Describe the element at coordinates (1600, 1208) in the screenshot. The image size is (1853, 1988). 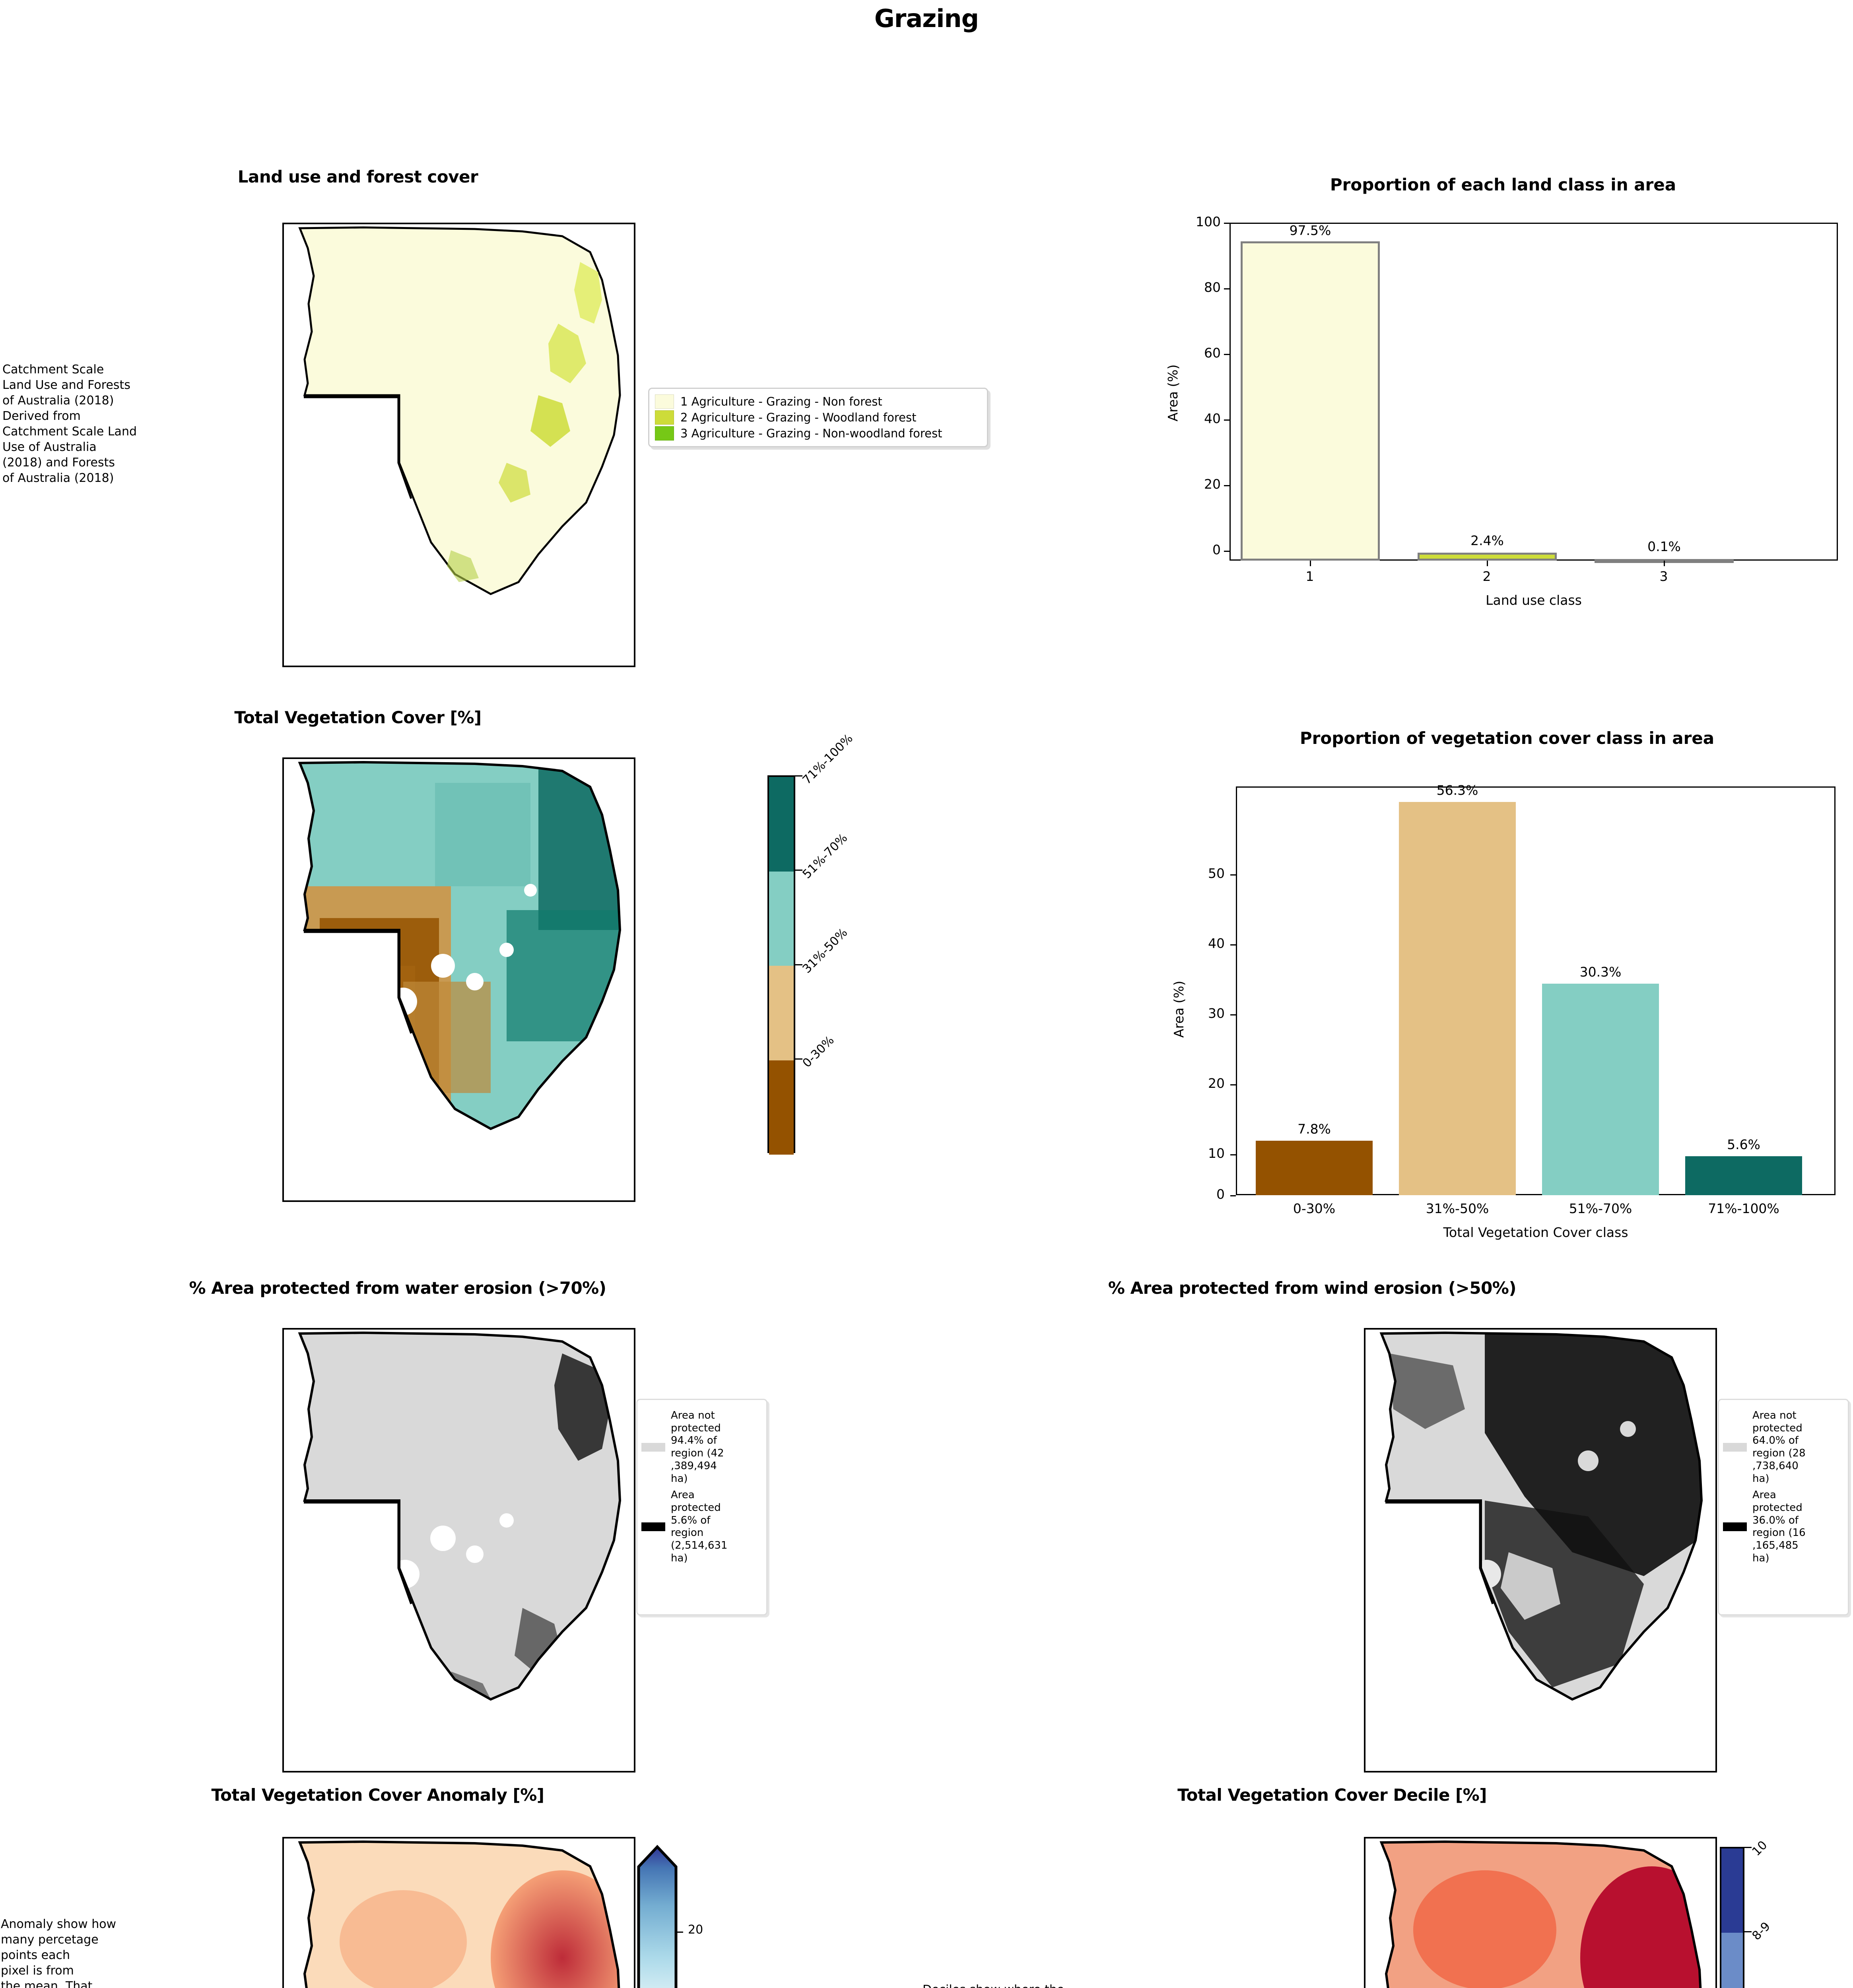
I see `chart2-xtick-51-70: 51%-70%` at that location.